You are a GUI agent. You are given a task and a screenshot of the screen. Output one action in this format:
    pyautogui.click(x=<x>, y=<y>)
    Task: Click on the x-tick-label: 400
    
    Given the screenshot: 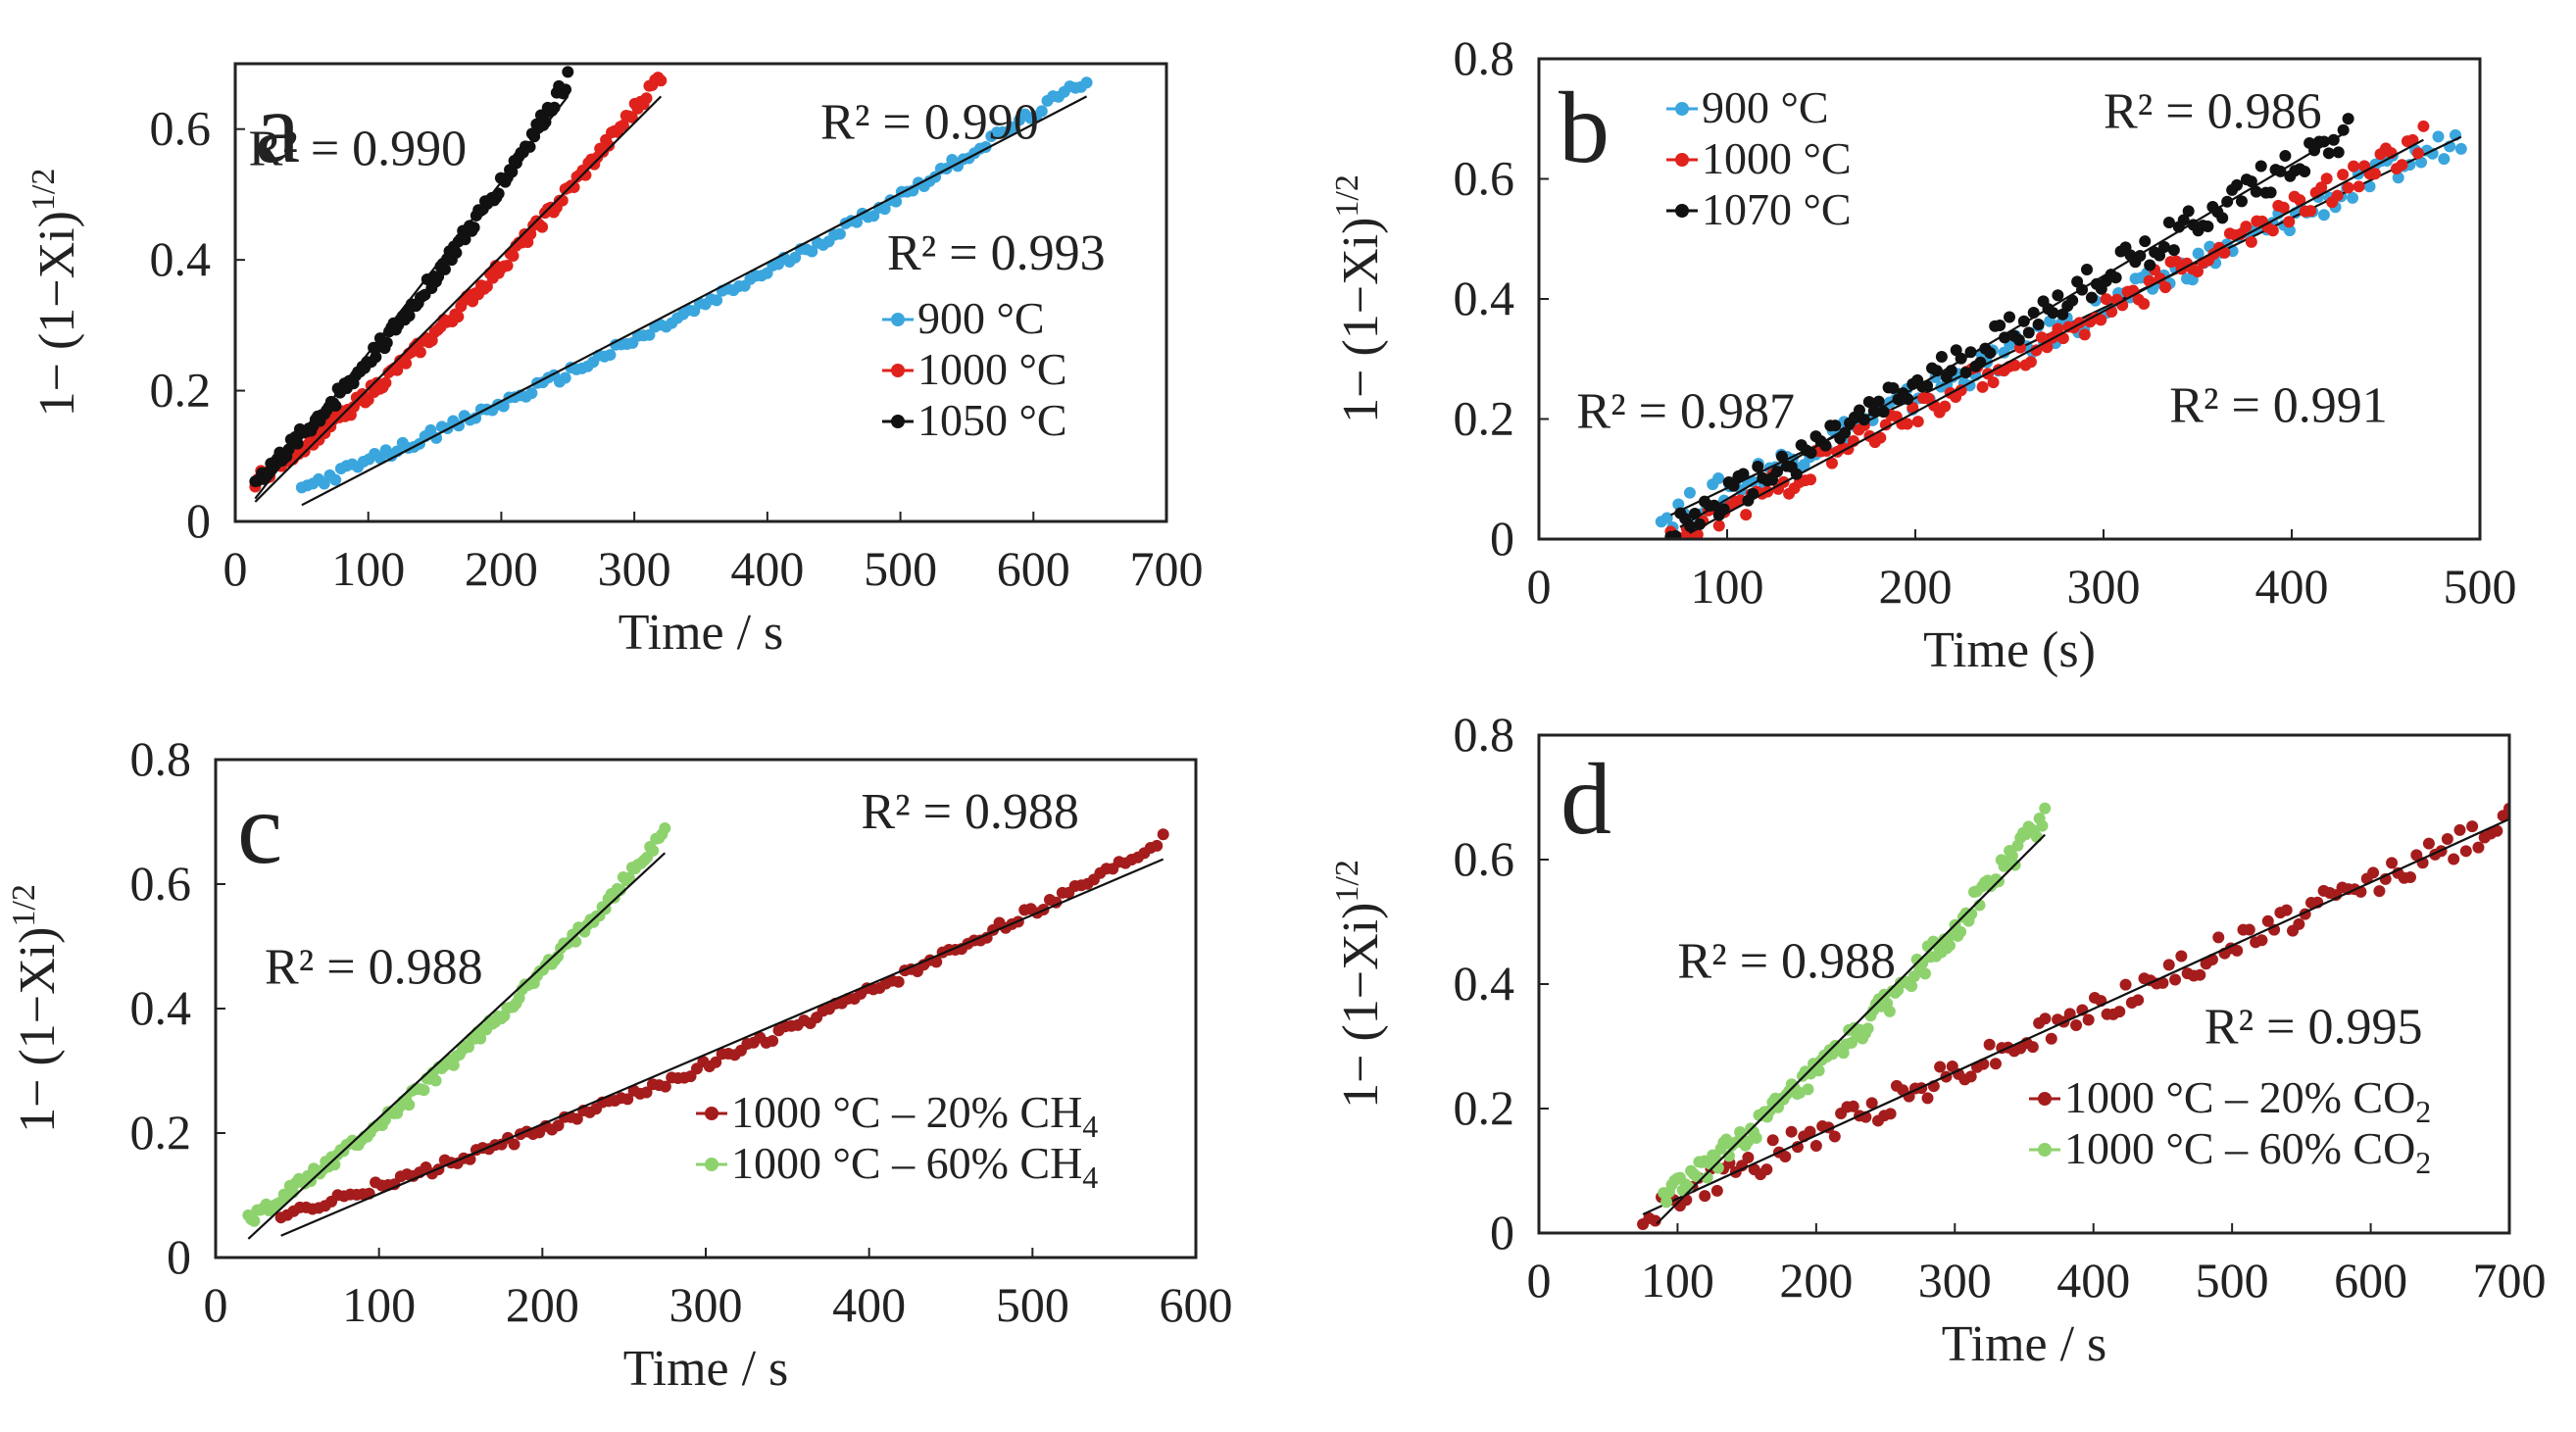 What is the action you would take?
    pyautogui.click(x=869, y=1304)
    